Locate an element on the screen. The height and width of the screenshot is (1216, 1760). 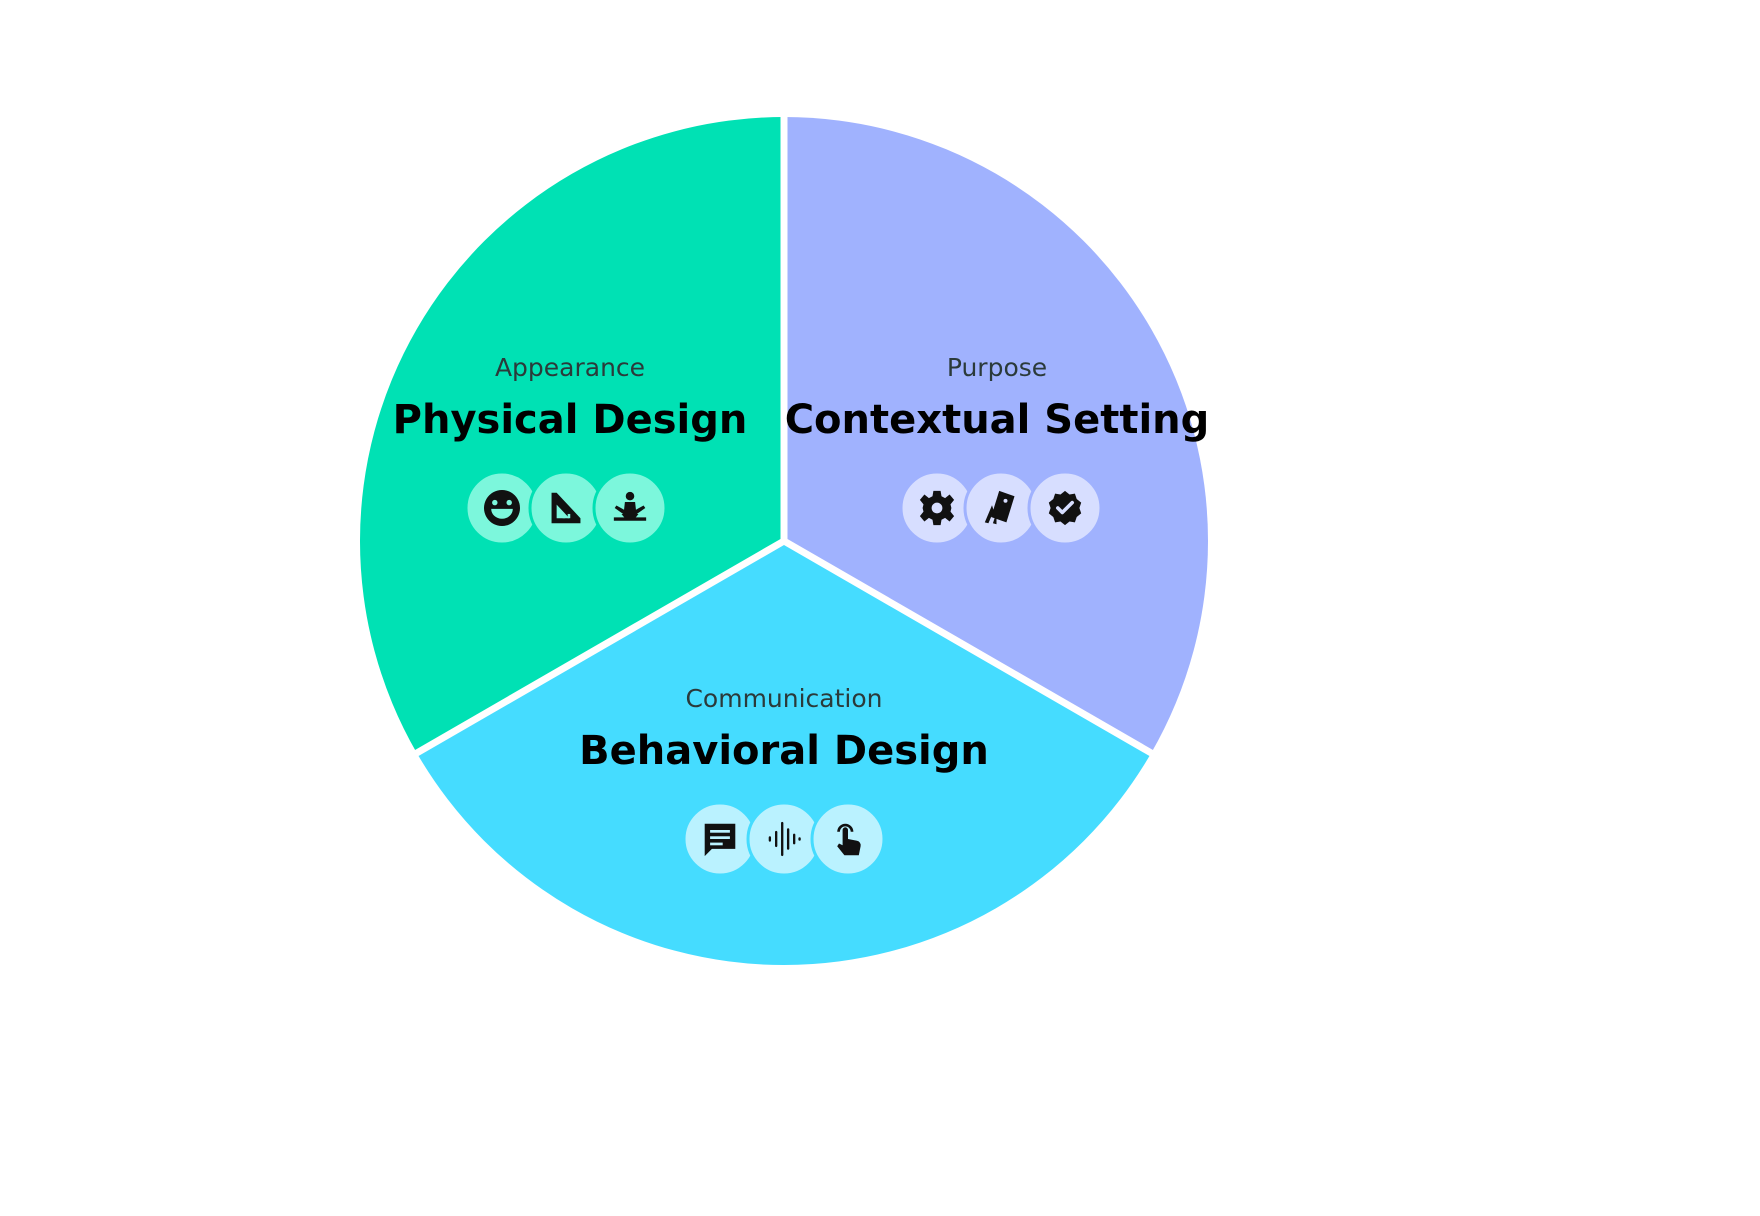
physical-subtitle: Appearance is located at coordinates (570, 367).